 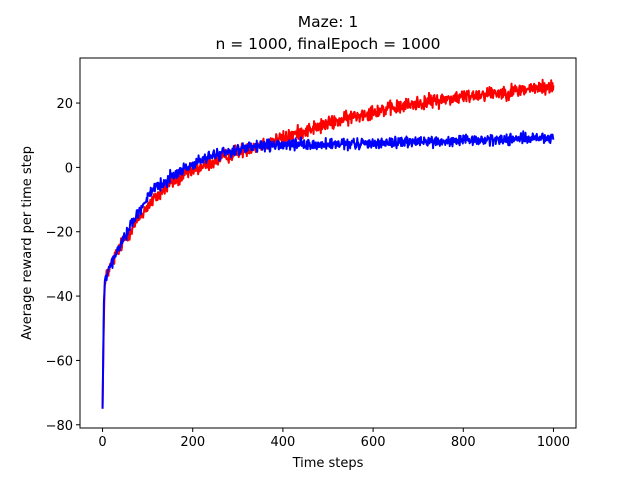 What do you see at coordinates (59, 426) in the screenshot?
I see `y-tick-label: −80` at bounding box center [59, 426].